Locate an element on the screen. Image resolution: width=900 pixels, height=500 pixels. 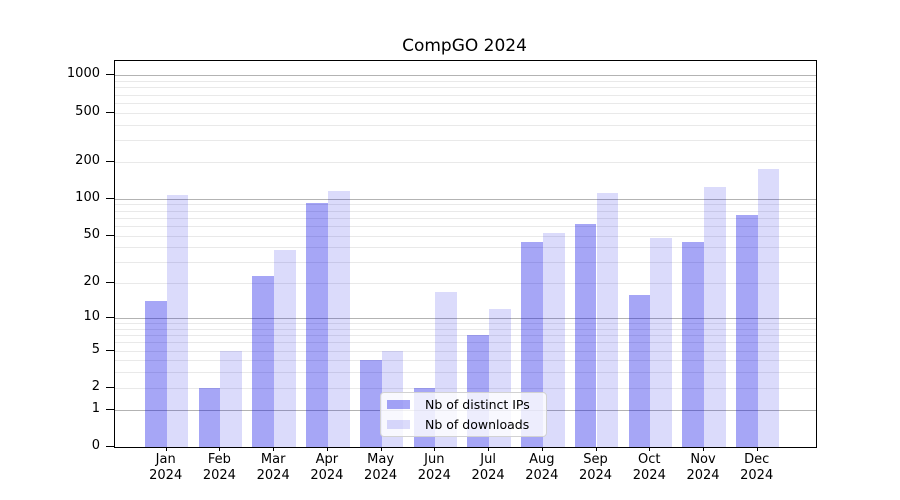
y-tick-label-0: 0 is located at coordinates (95, 445).